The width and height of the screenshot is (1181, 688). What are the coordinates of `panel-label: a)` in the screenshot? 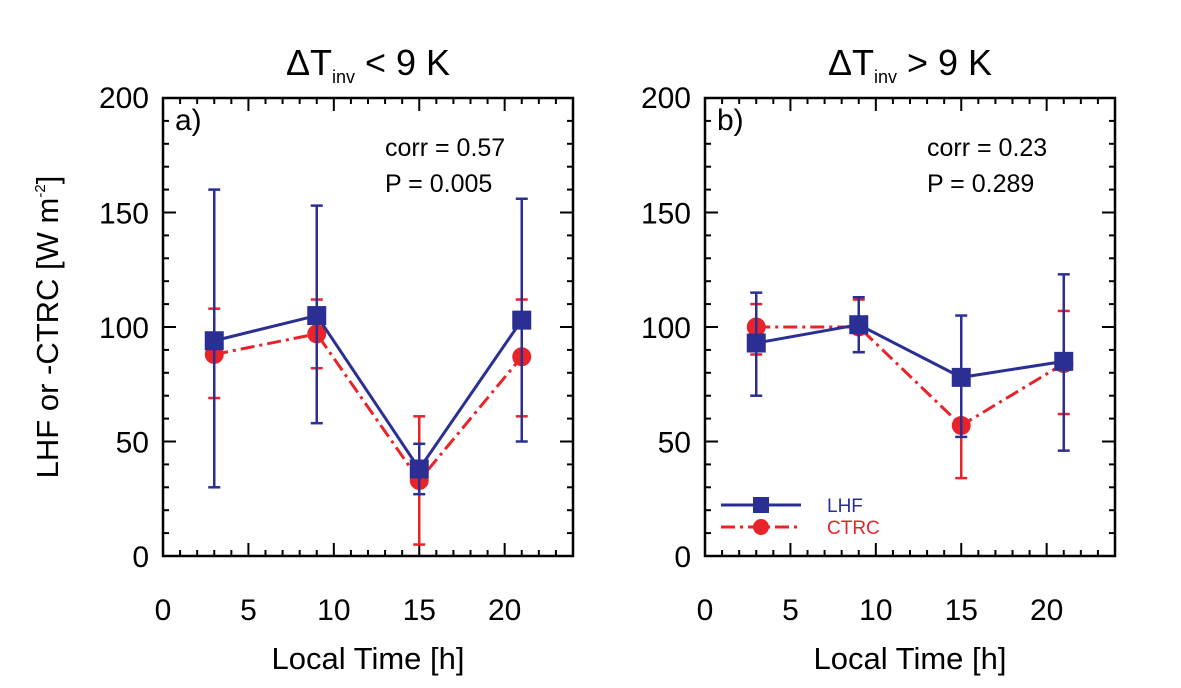 It's located at (188, 120).